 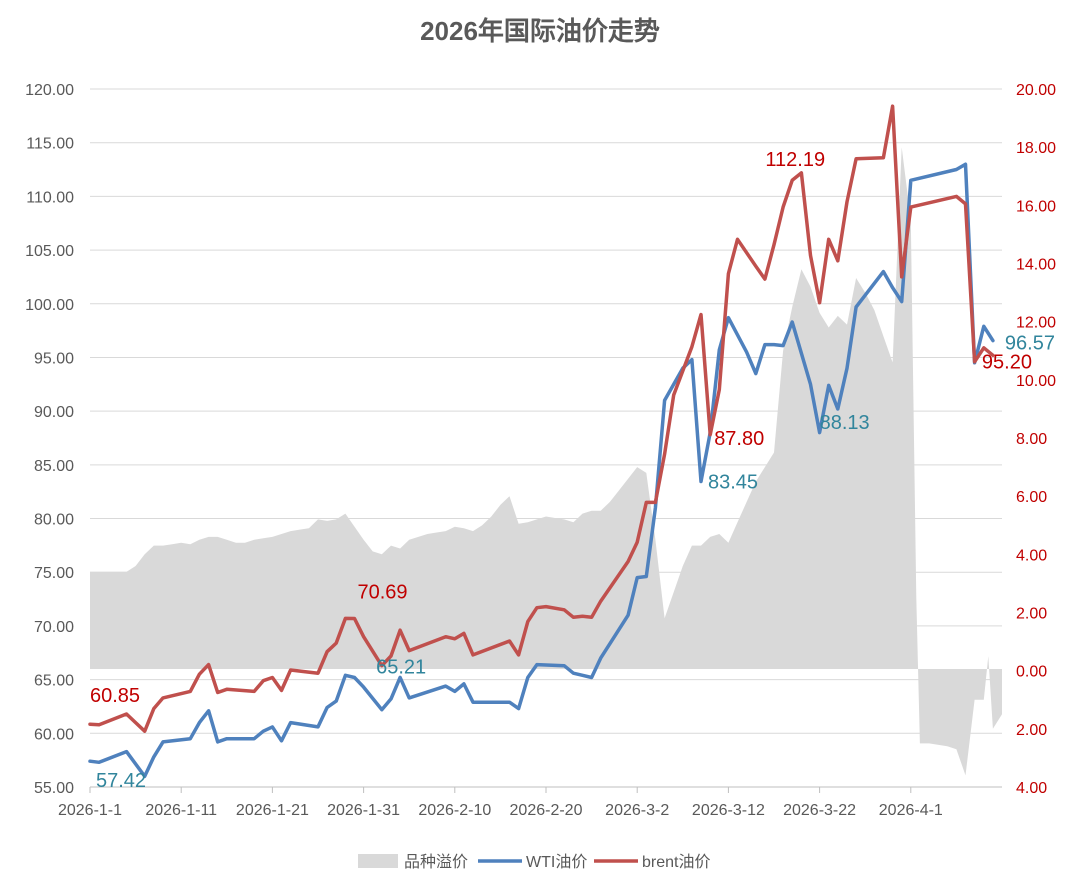 What do you see at coordinates (272, 810) in the screenshot?
I see `x-tick-label: 2026-1-21` at bounding box center [272, 810].